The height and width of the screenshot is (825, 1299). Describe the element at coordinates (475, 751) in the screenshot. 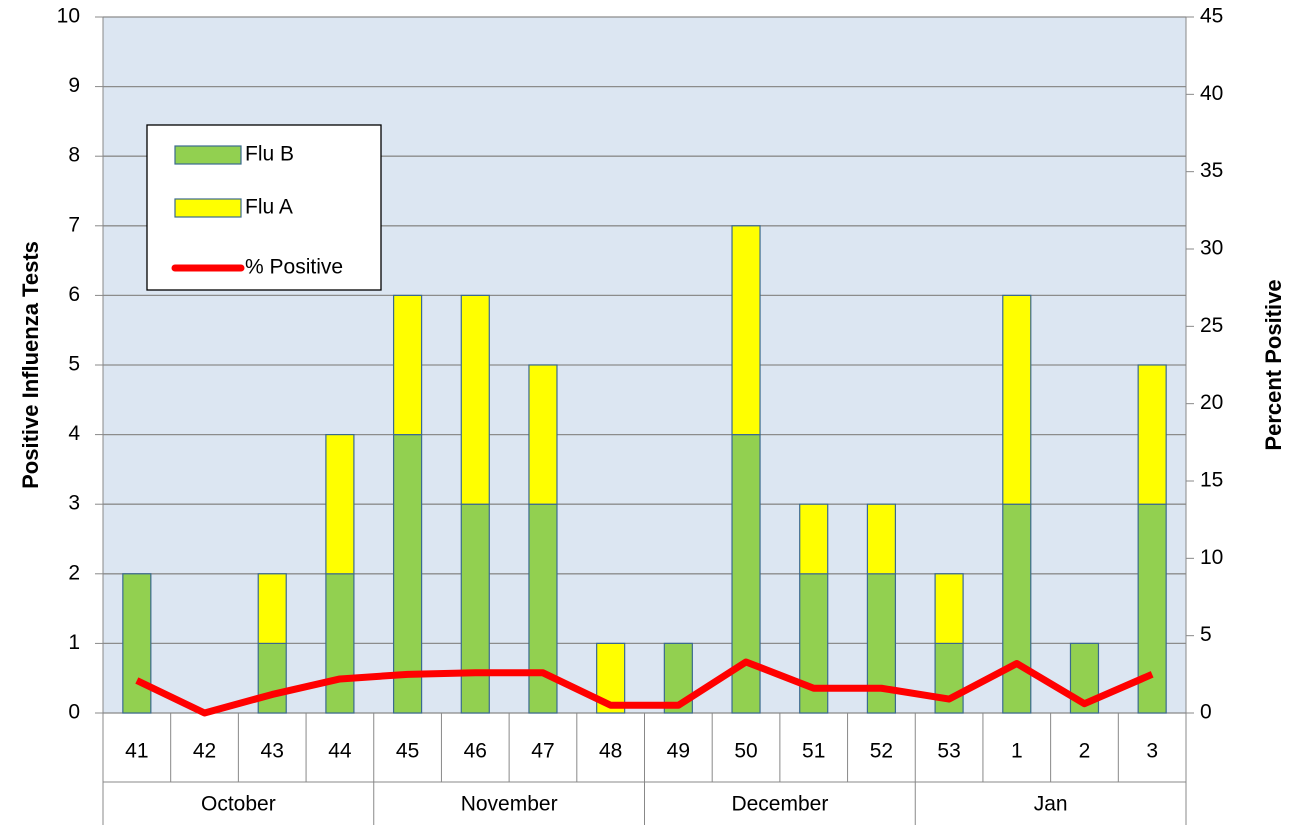

I see `x-tick-label: 46` at that location.